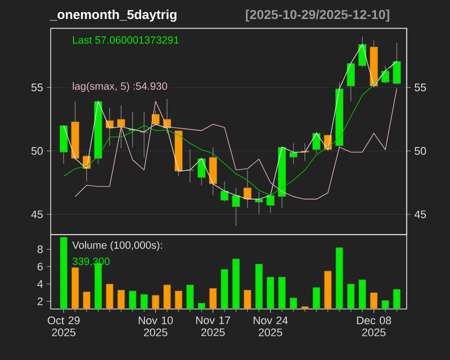 Image resolution: width=450 pixels, height=360 pixels. Describe the element at coordinates (40, 301) in the screenshot. I see `y-tick-label: 2` at that location.